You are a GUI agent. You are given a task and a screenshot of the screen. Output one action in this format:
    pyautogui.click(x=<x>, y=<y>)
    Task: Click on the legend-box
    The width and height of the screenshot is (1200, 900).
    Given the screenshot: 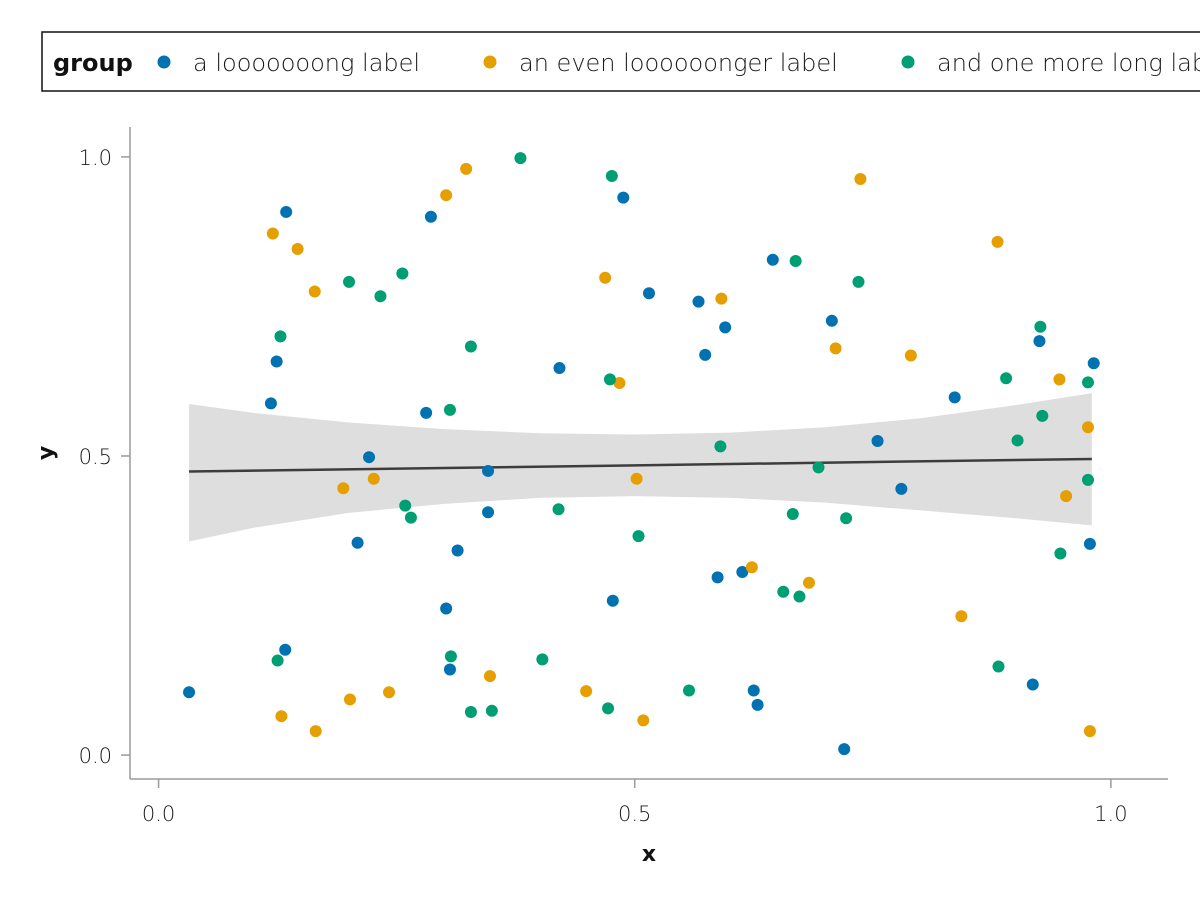 What is the action you would take?
    pyautogui.click(x=620, y=61)
    